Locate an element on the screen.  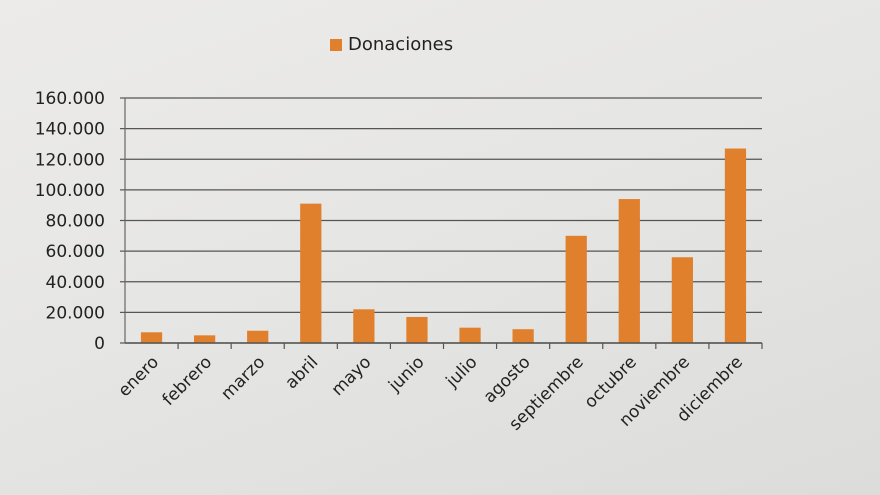
legend: Donaciones is located at coordinates (391, 44).